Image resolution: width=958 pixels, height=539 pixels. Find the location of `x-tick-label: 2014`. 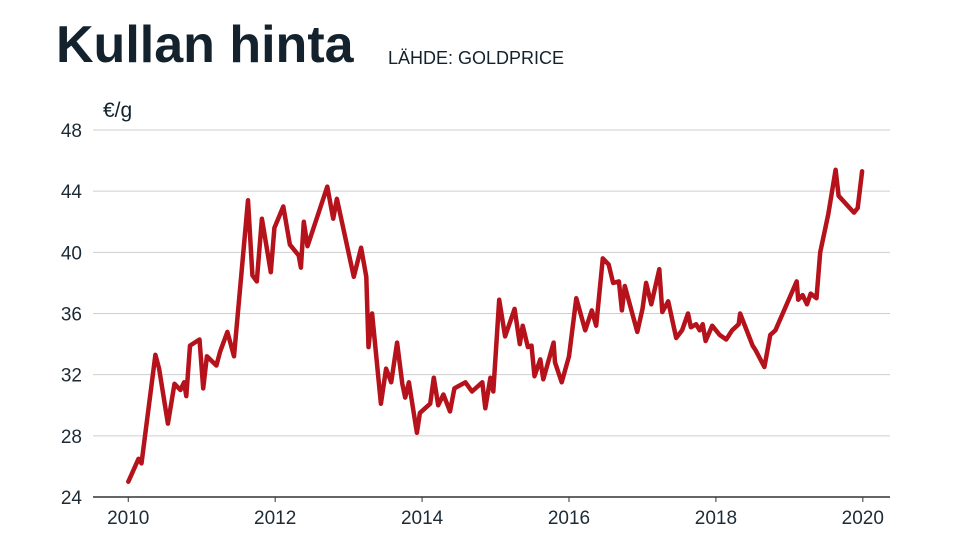

x-tick-label: 2014 is located at coordinates (422, 518).